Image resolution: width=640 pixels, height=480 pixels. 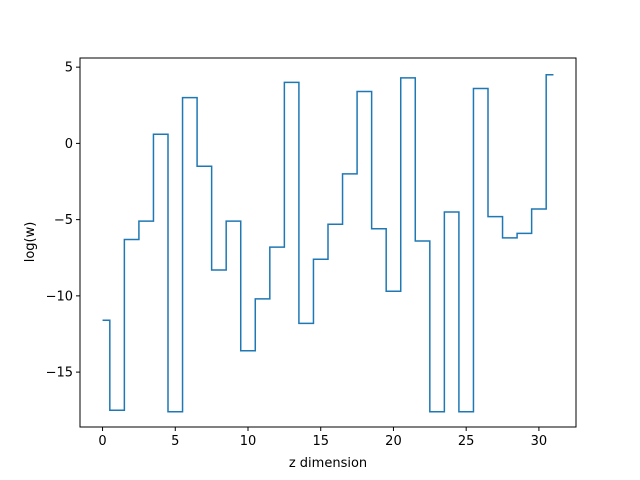 I want to click on y-tick-label: 0, so click(x=69, y=144).